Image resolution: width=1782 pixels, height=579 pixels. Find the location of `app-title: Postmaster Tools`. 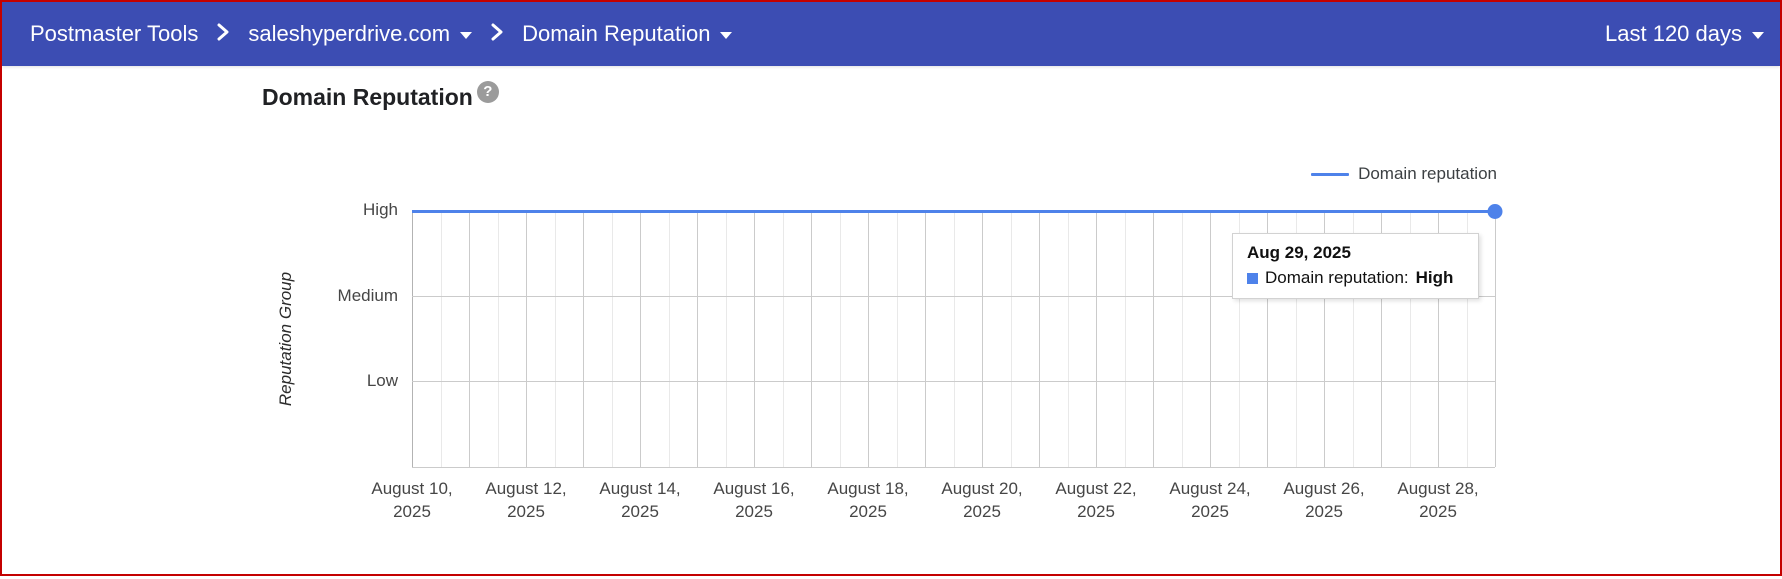

app-title: Postmaster Tools is located at coordinates (114, 33).